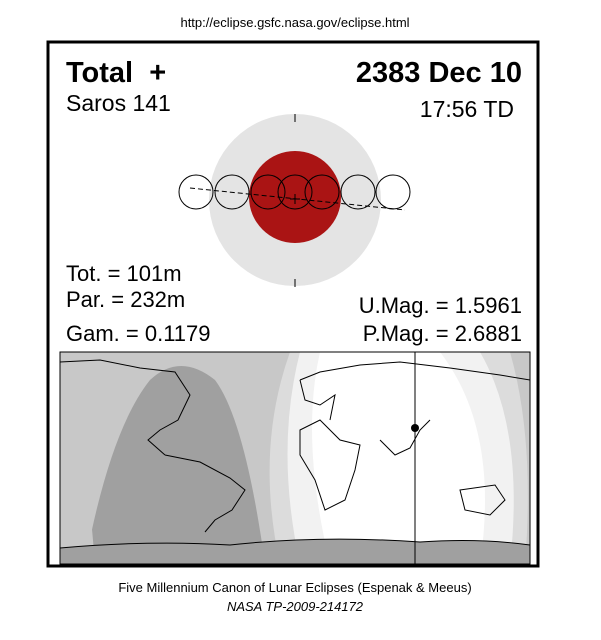 Image resolution: width=601 pixels, height=640 pixels. I want to click on date: 2383 Dec 10, so click(439, 73).